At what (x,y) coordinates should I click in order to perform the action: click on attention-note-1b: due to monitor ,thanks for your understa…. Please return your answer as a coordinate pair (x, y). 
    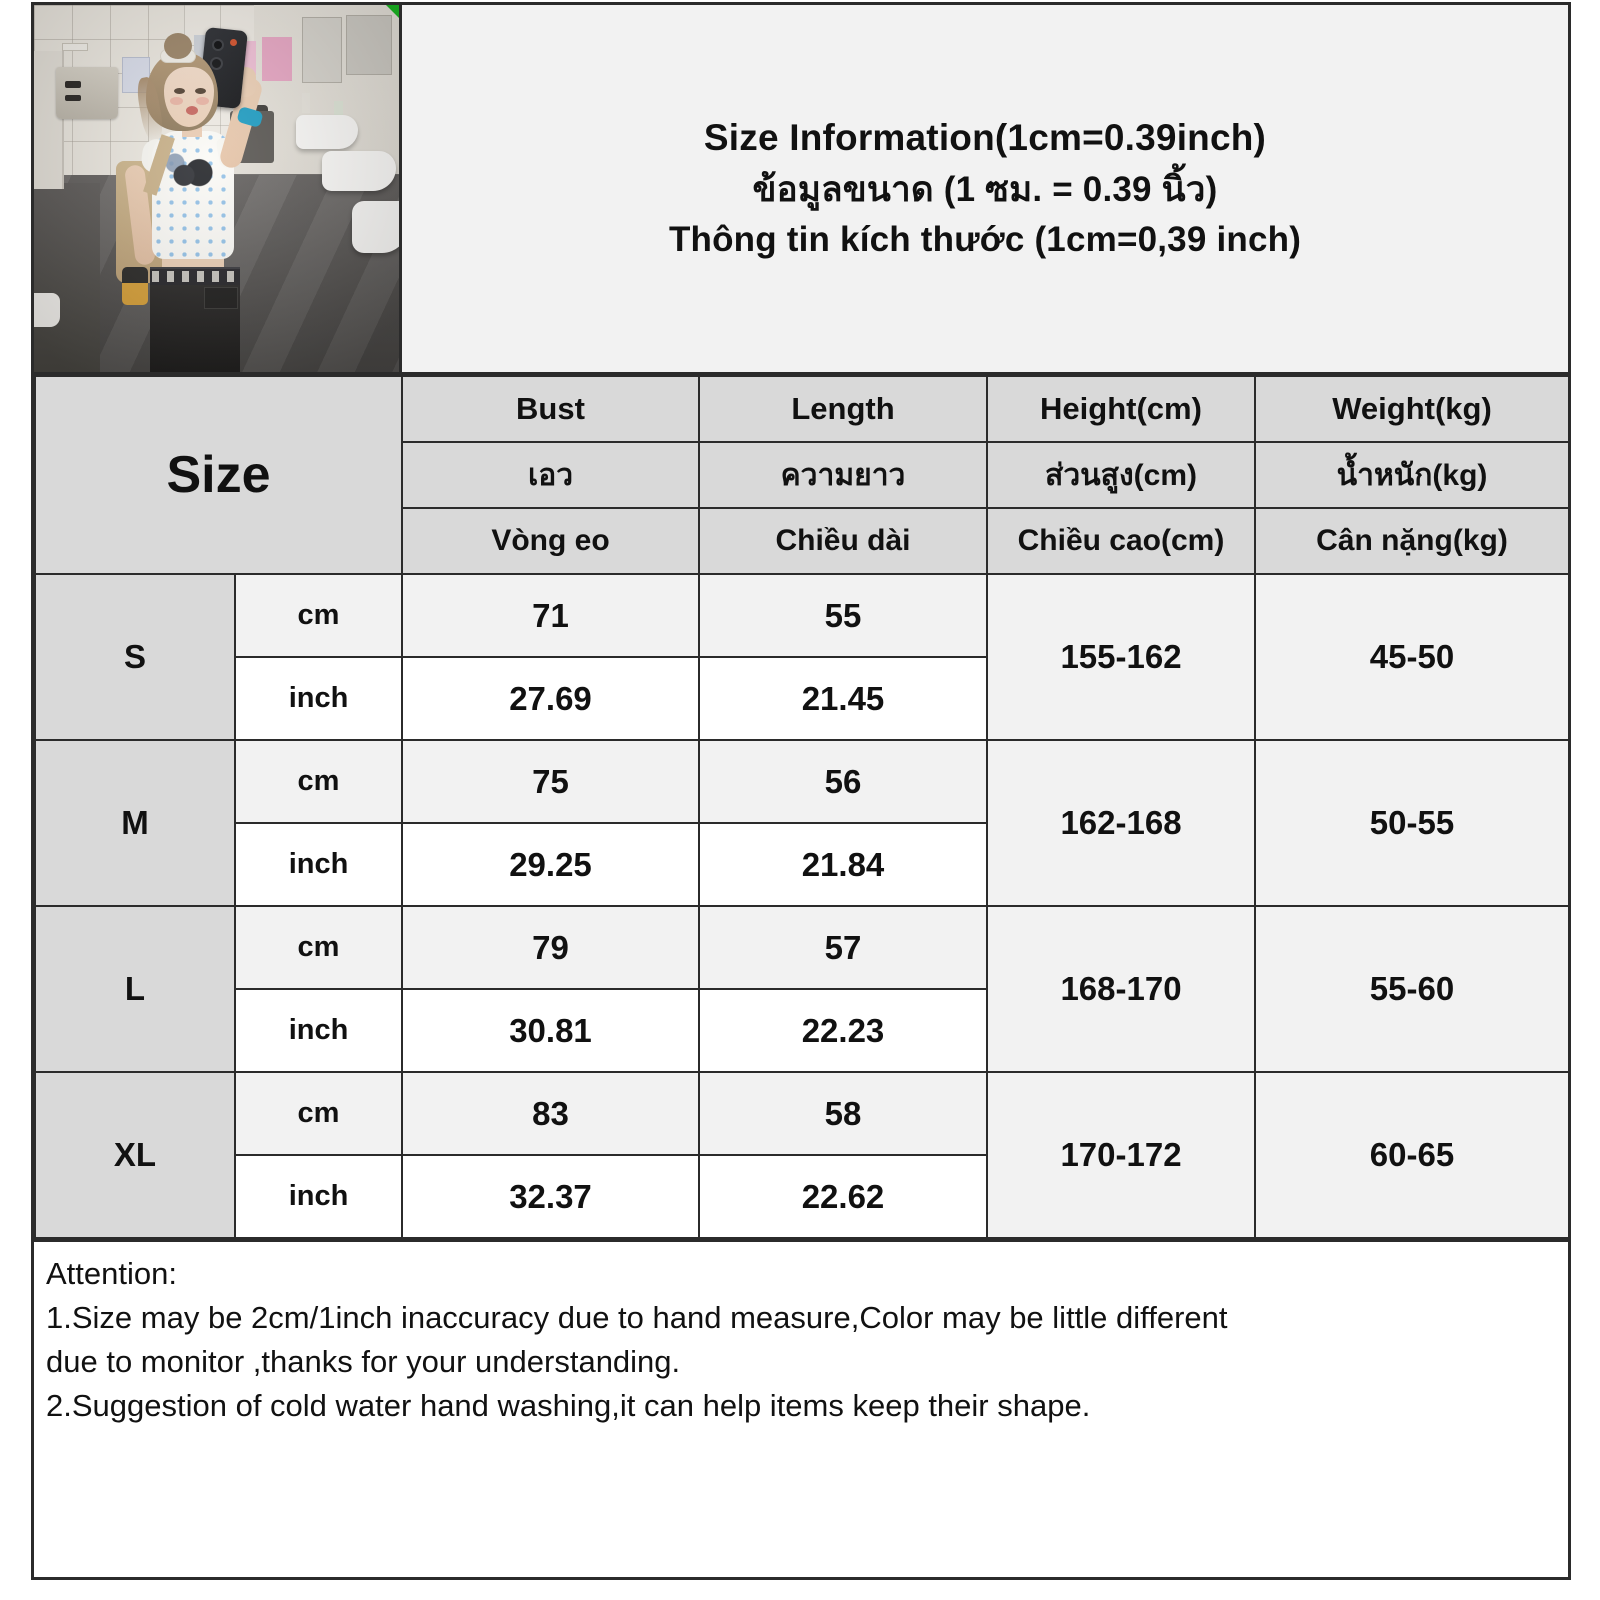
    Looking at the image, I should click on (363, 1362).